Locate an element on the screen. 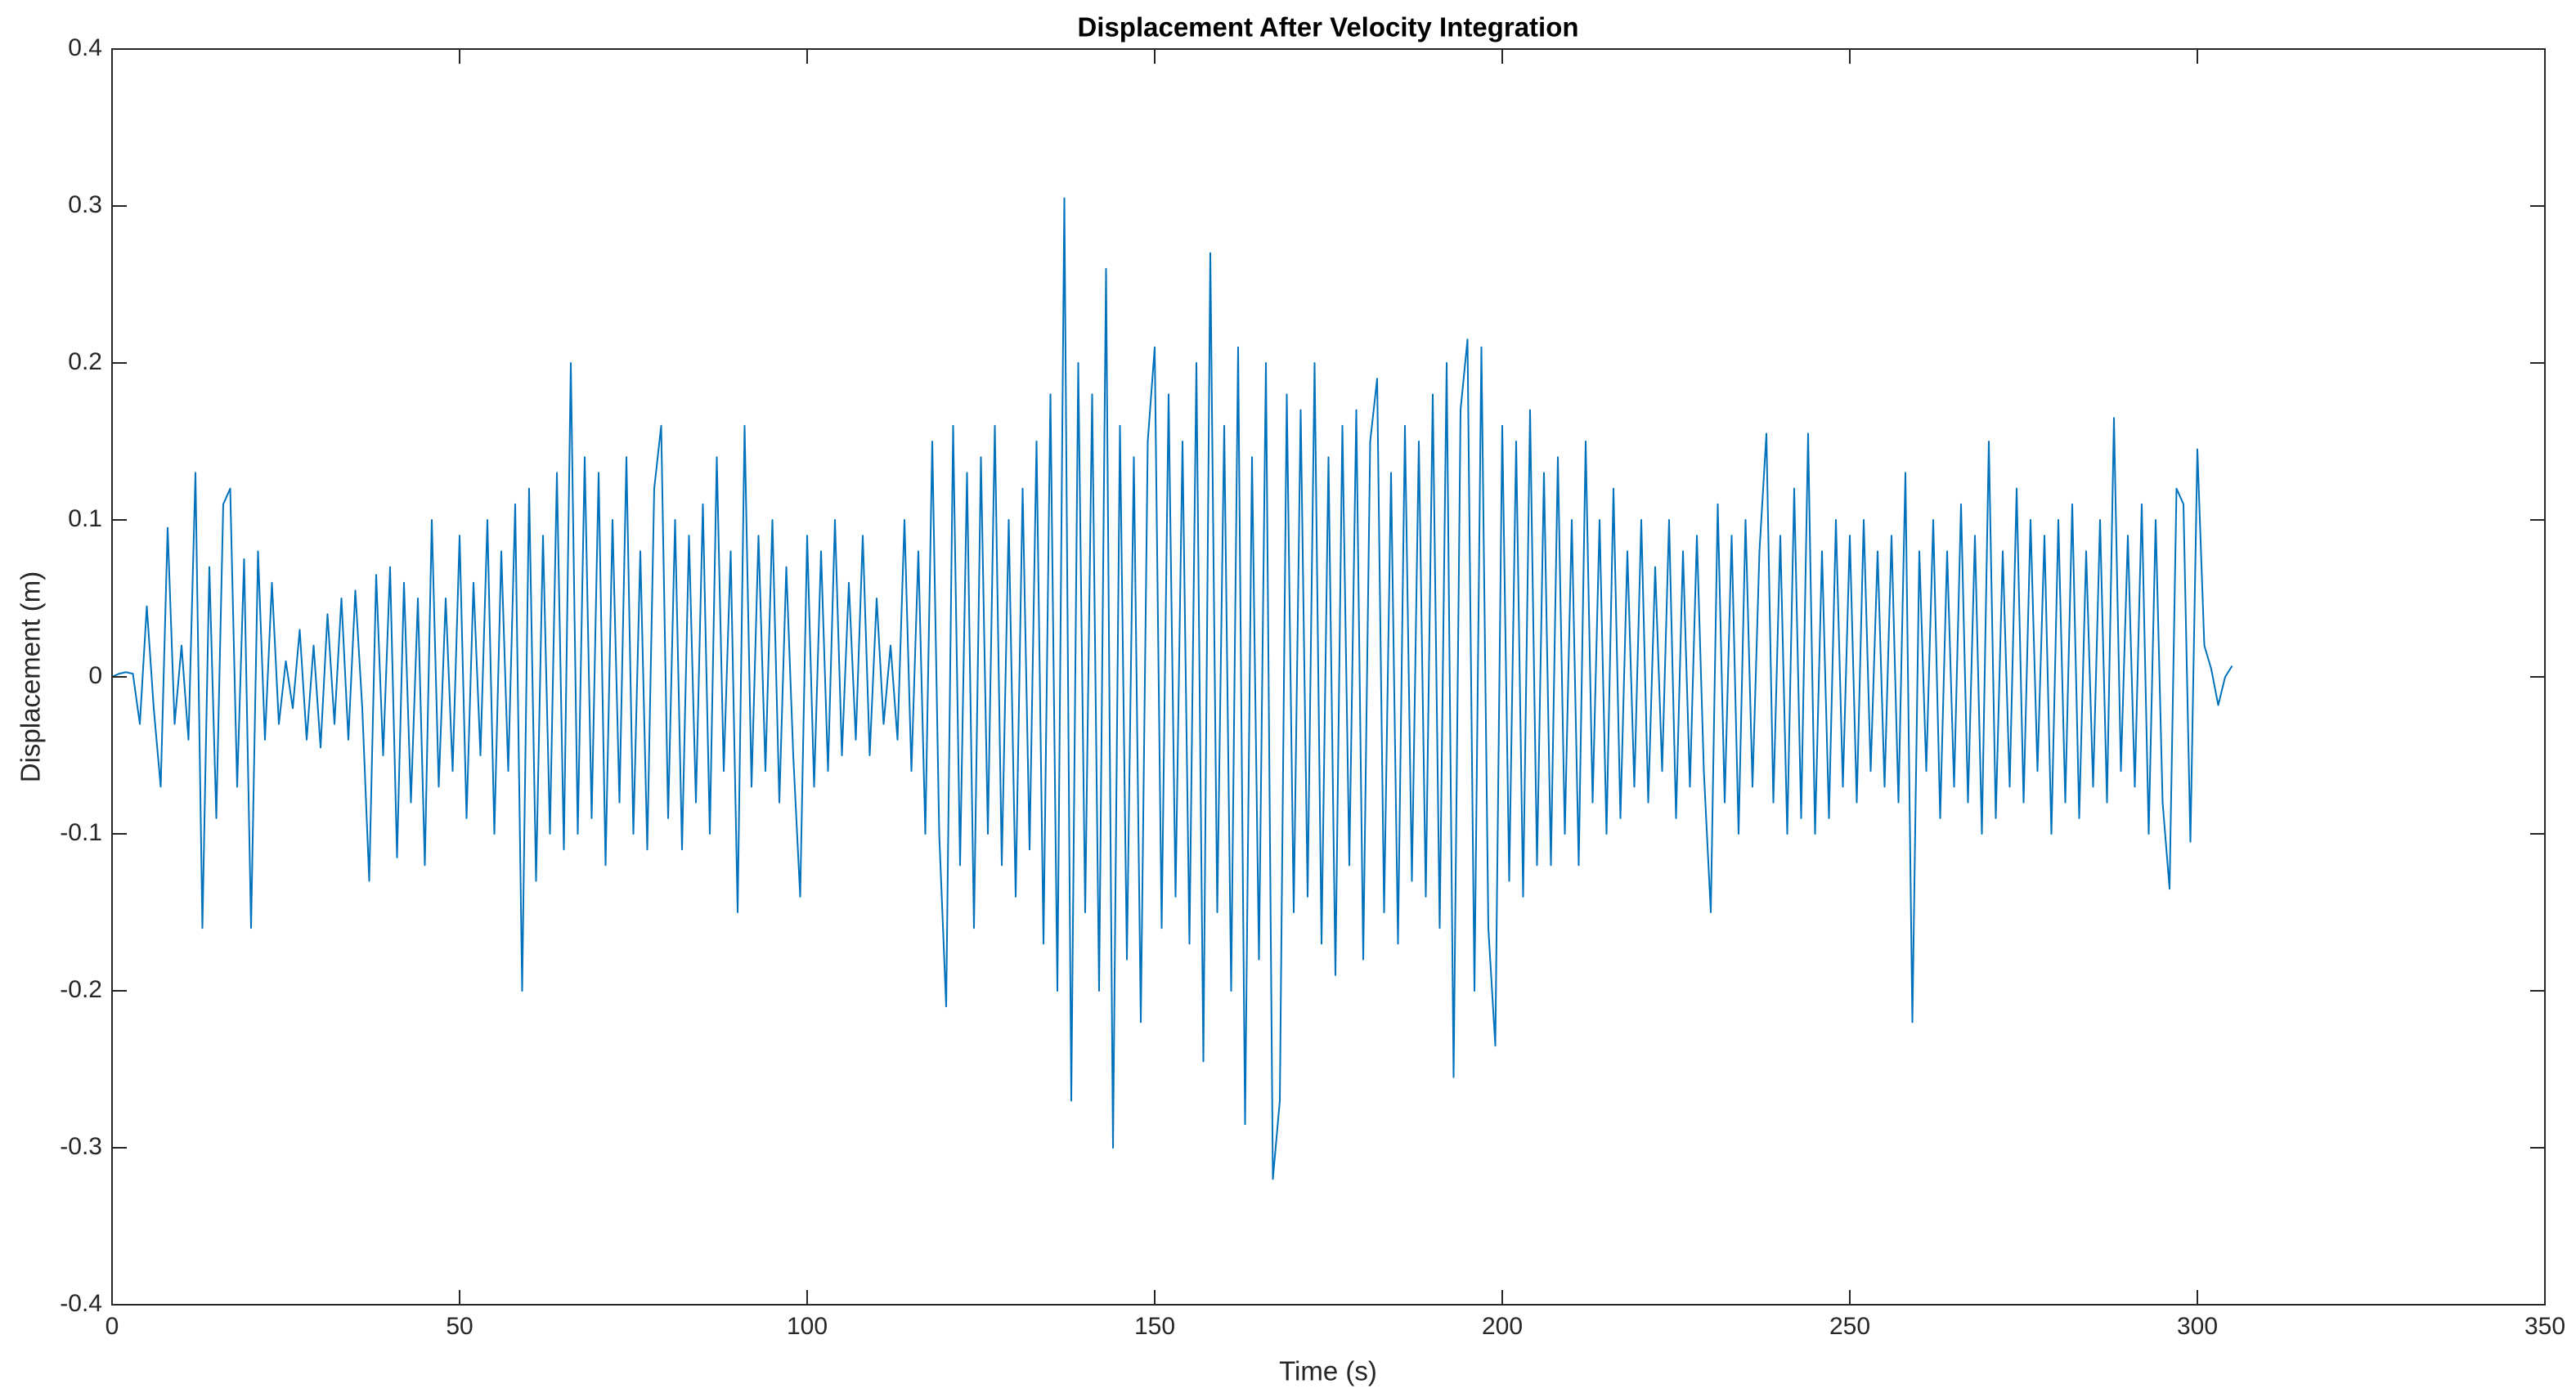 This screenshot has width=2576, height=1393. y-axis-label: Displacement (m) is located at coordinates (31, 677).